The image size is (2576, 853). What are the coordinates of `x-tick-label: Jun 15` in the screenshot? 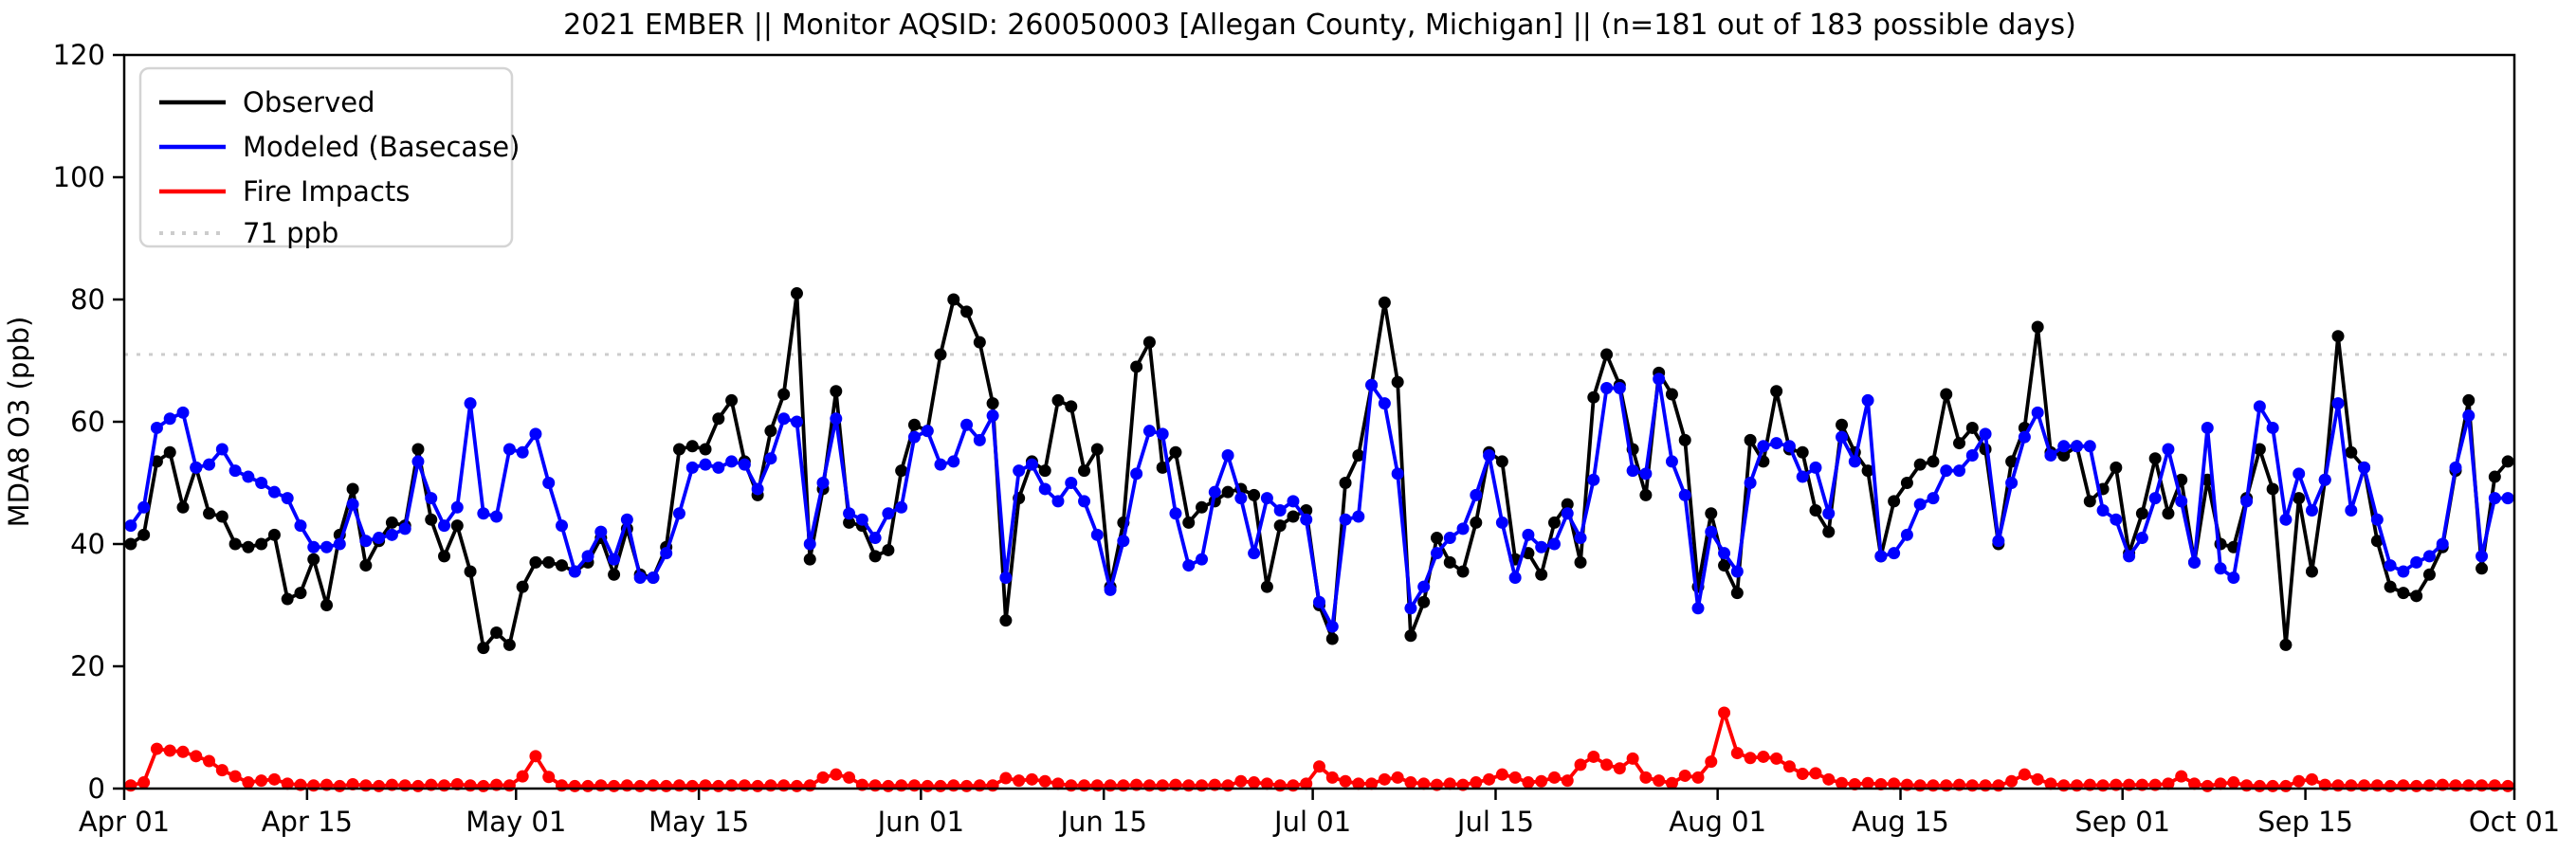 It's located at (1102, 822).